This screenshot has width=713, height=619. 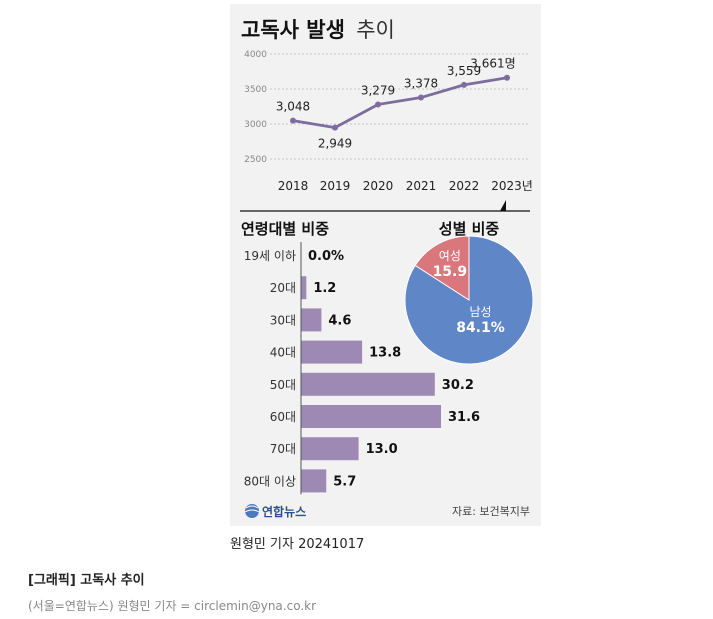 I want to click on logo-globe-icon, so click(x=252, y=511).